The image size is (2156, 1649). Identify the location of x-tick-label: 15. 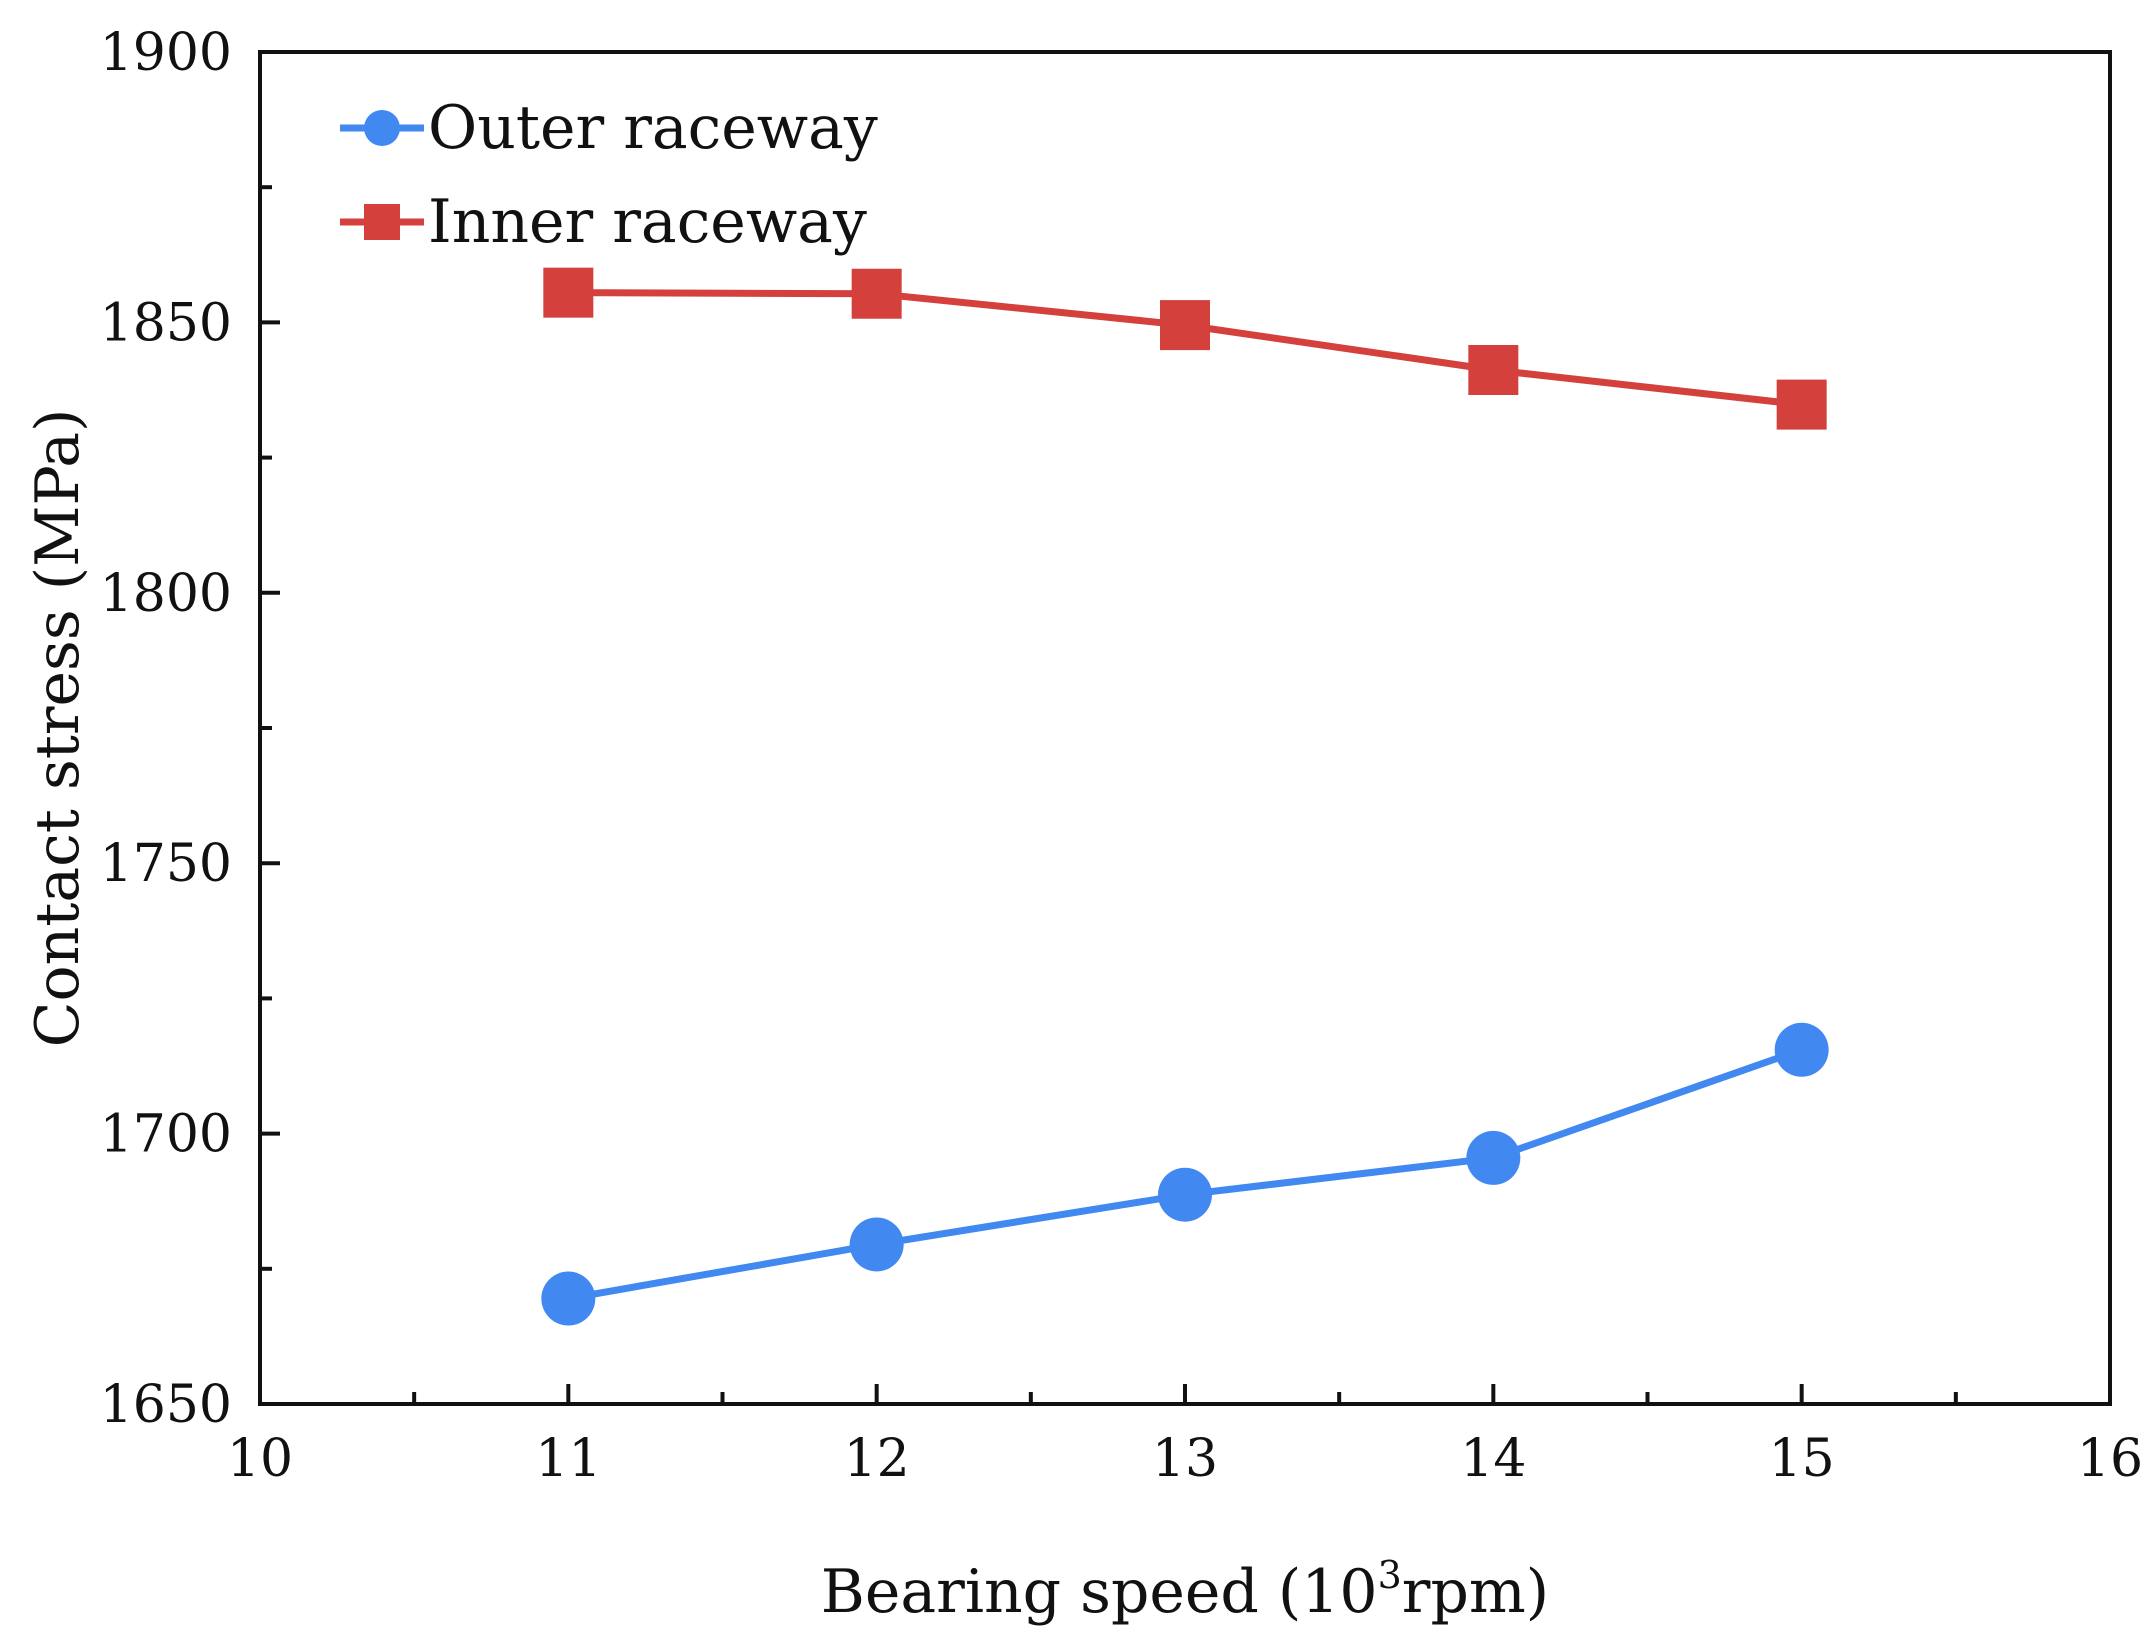
(1802, 1459).